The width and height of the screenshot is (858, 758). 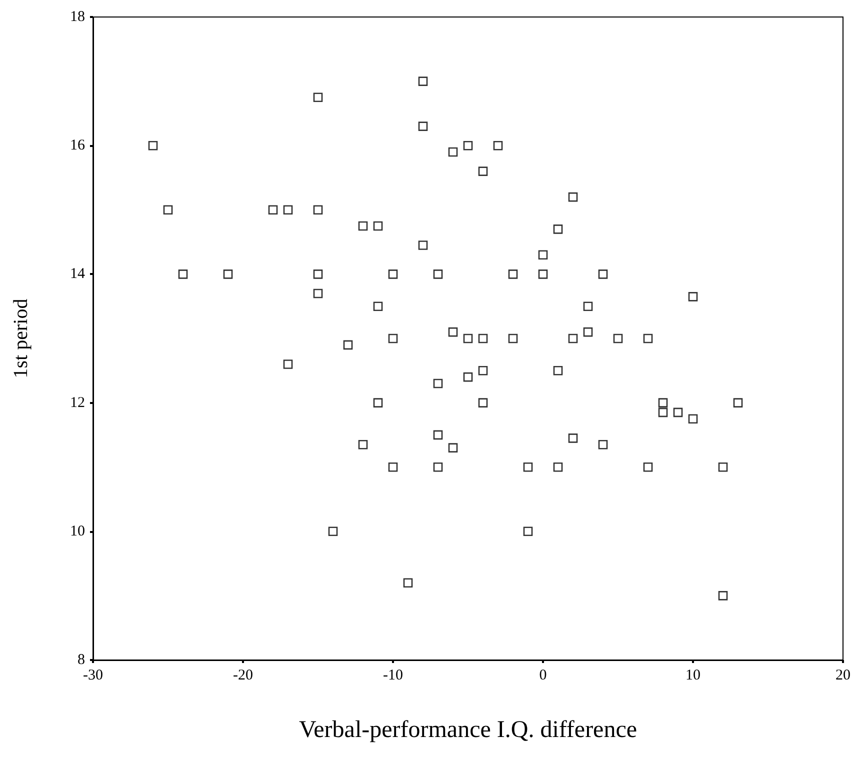 What do you see at coordinates (77, 531) in the screenshot?
I see `y-tick-label: 10` at bounding box center [77, 531].